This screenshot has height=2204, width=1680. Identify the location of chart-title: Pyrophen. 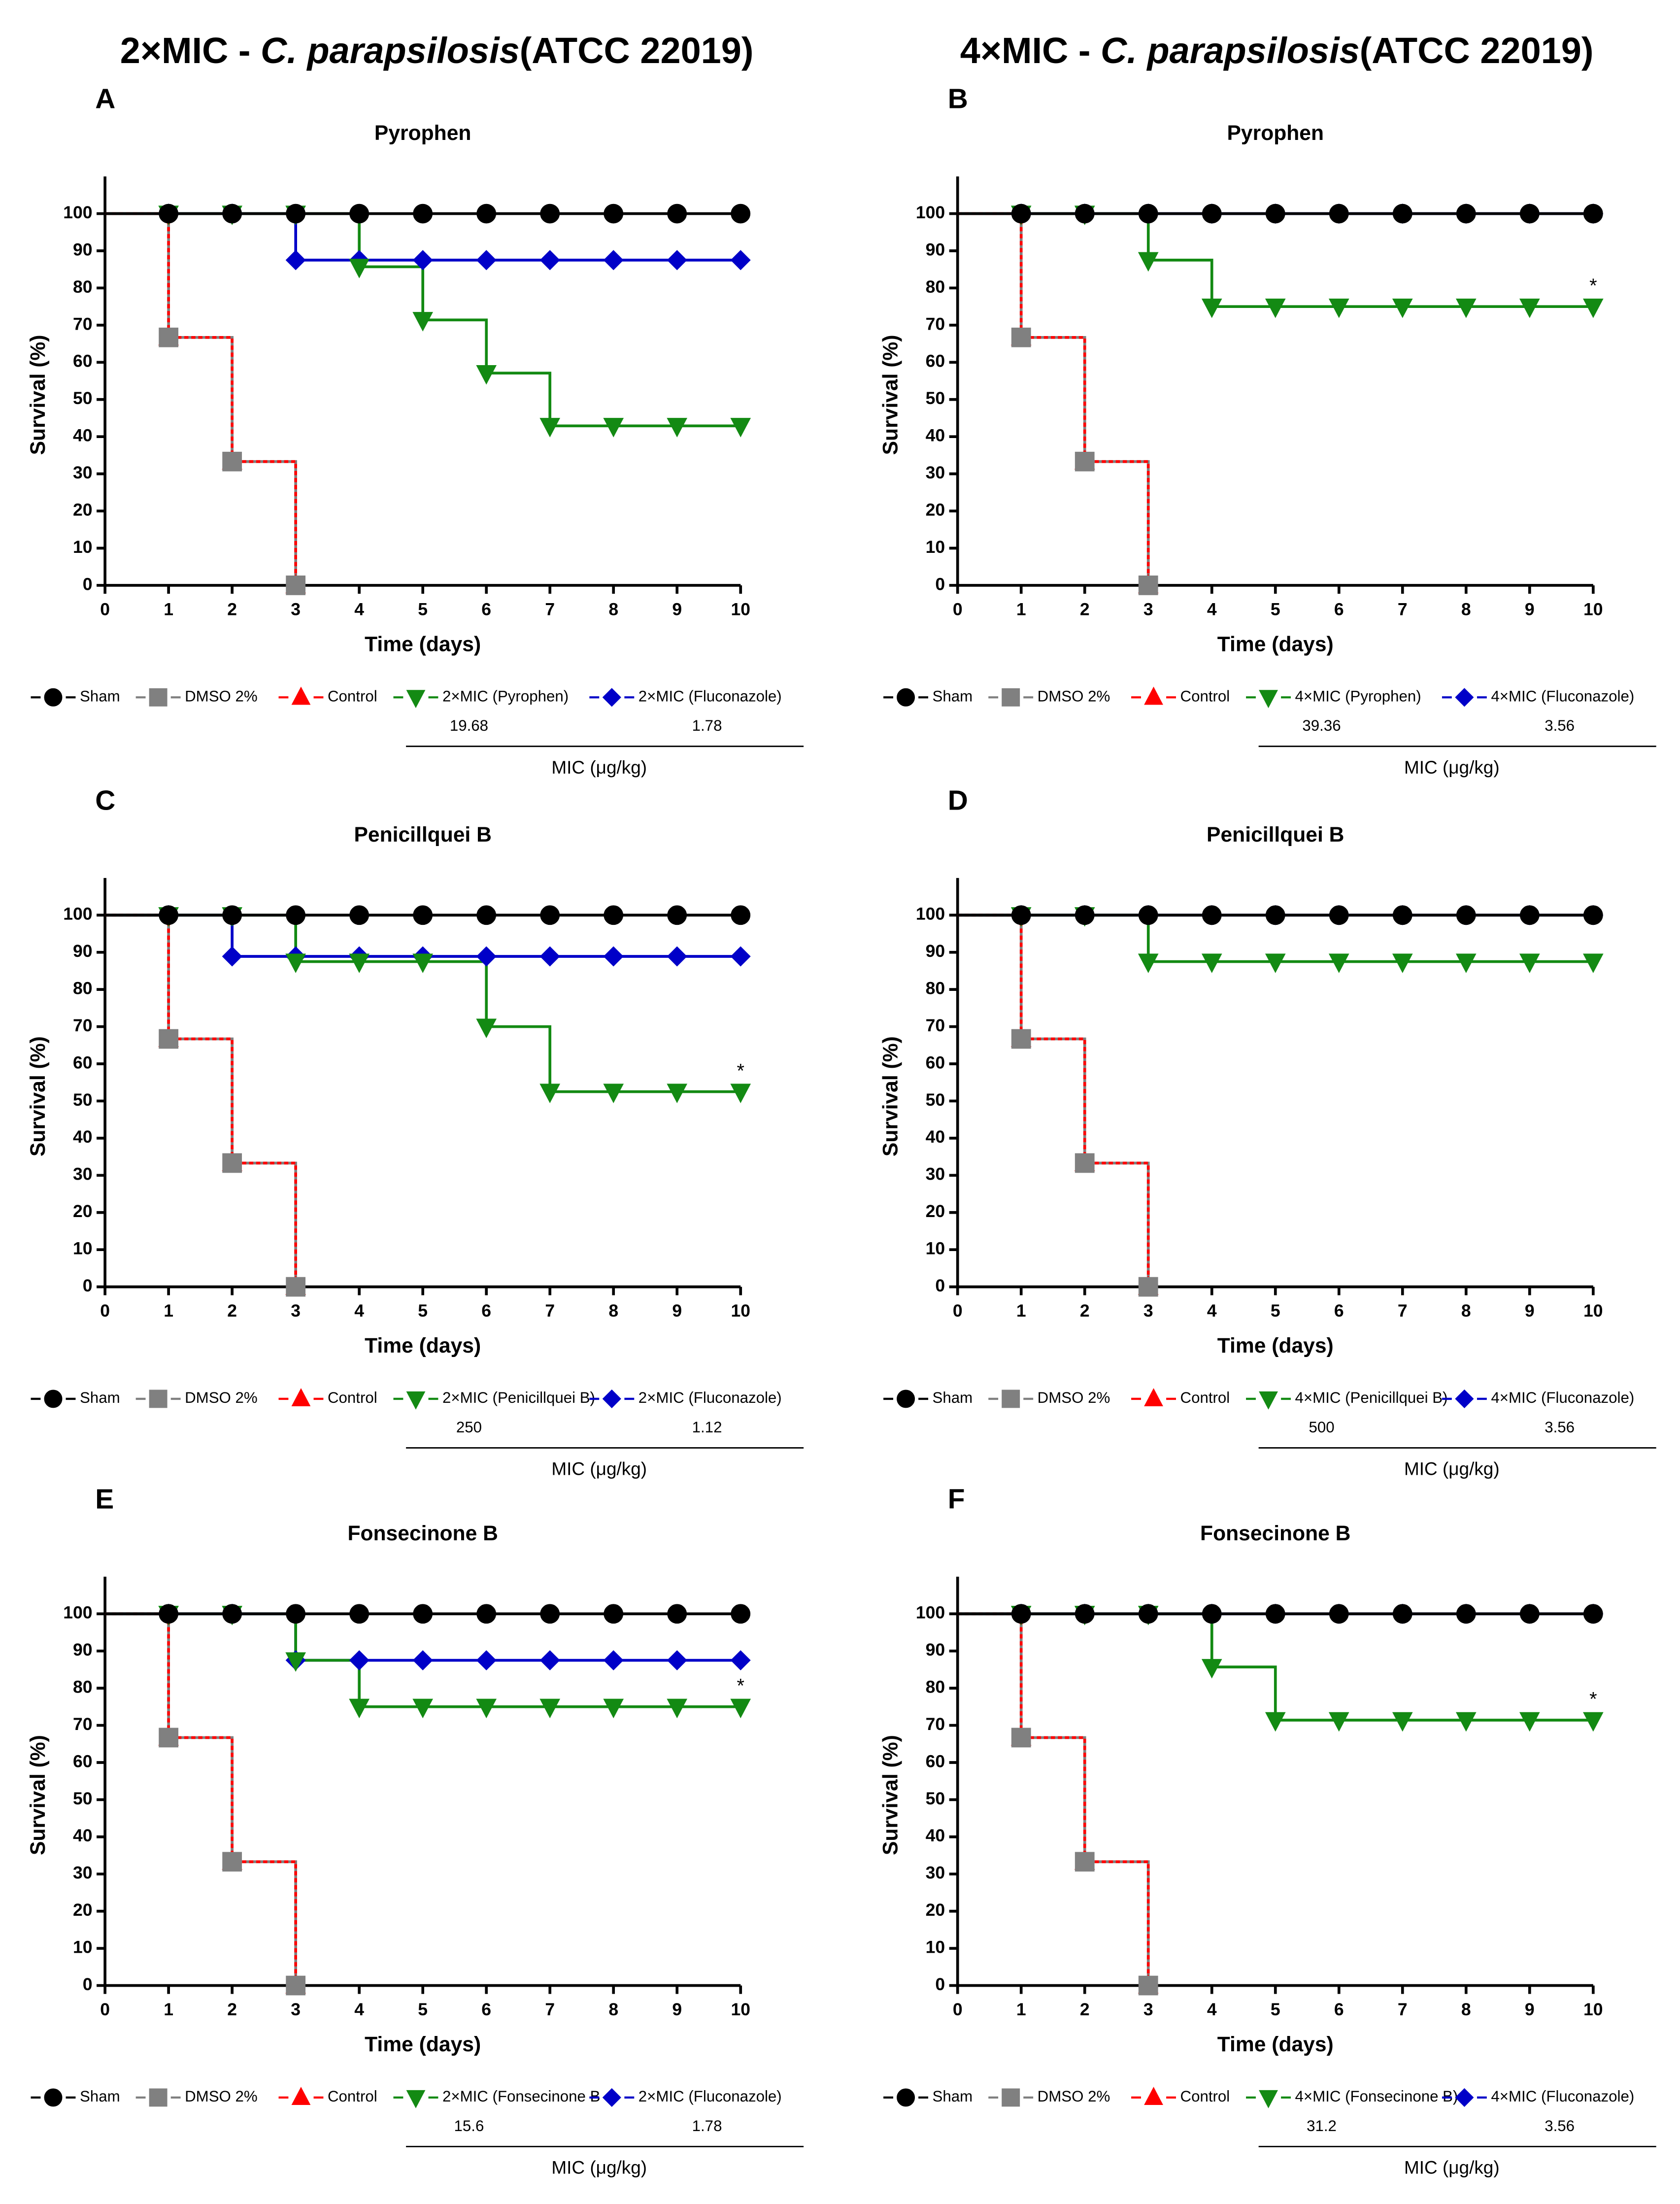
(1275, 133).